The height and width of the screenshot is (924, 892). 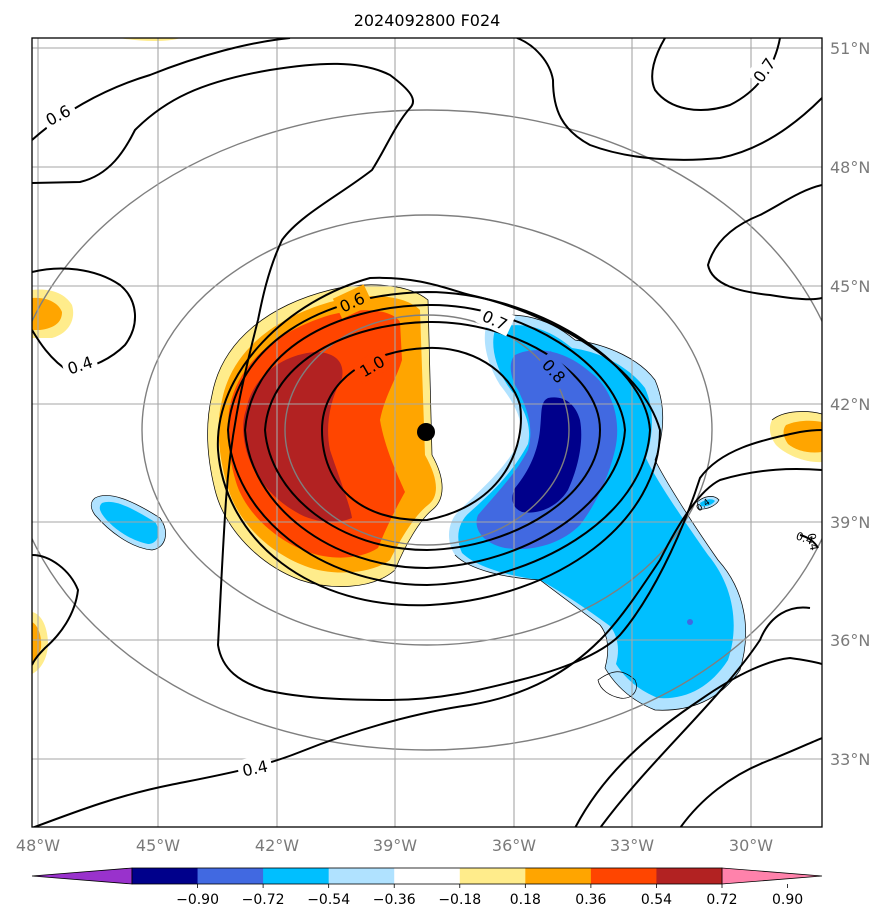 What do you see at coordinates (129, 522) in the screenshot?
I see `cool-left-sky-blue` at bounding box center [129, 522].